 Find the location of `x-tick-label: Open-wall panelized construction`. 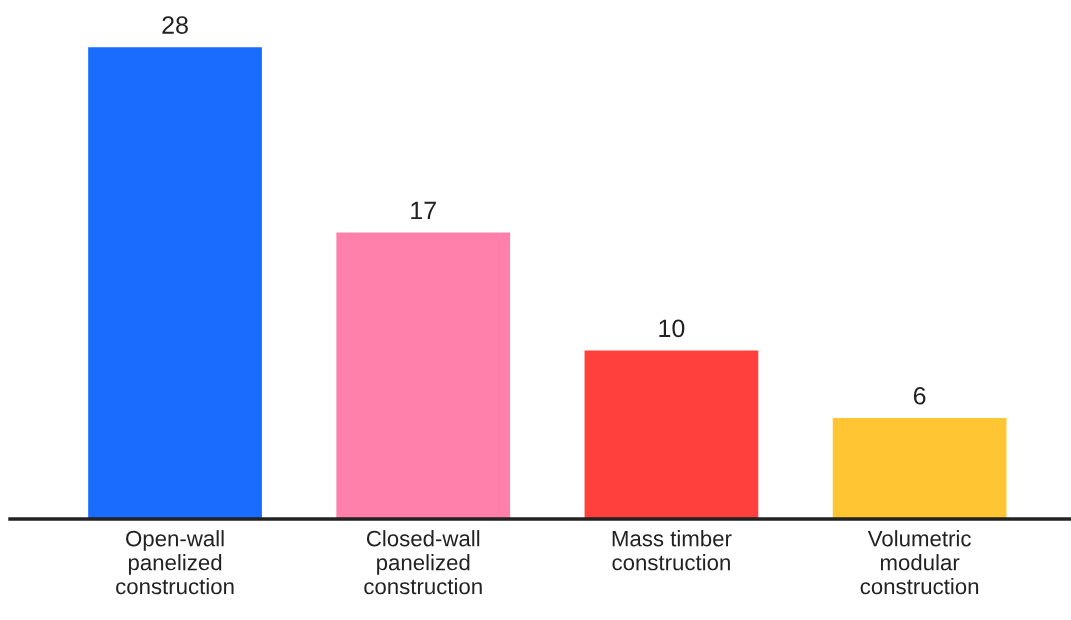

x-tick-label: Open-wall panelized construction is located at coordinates (175, 562).